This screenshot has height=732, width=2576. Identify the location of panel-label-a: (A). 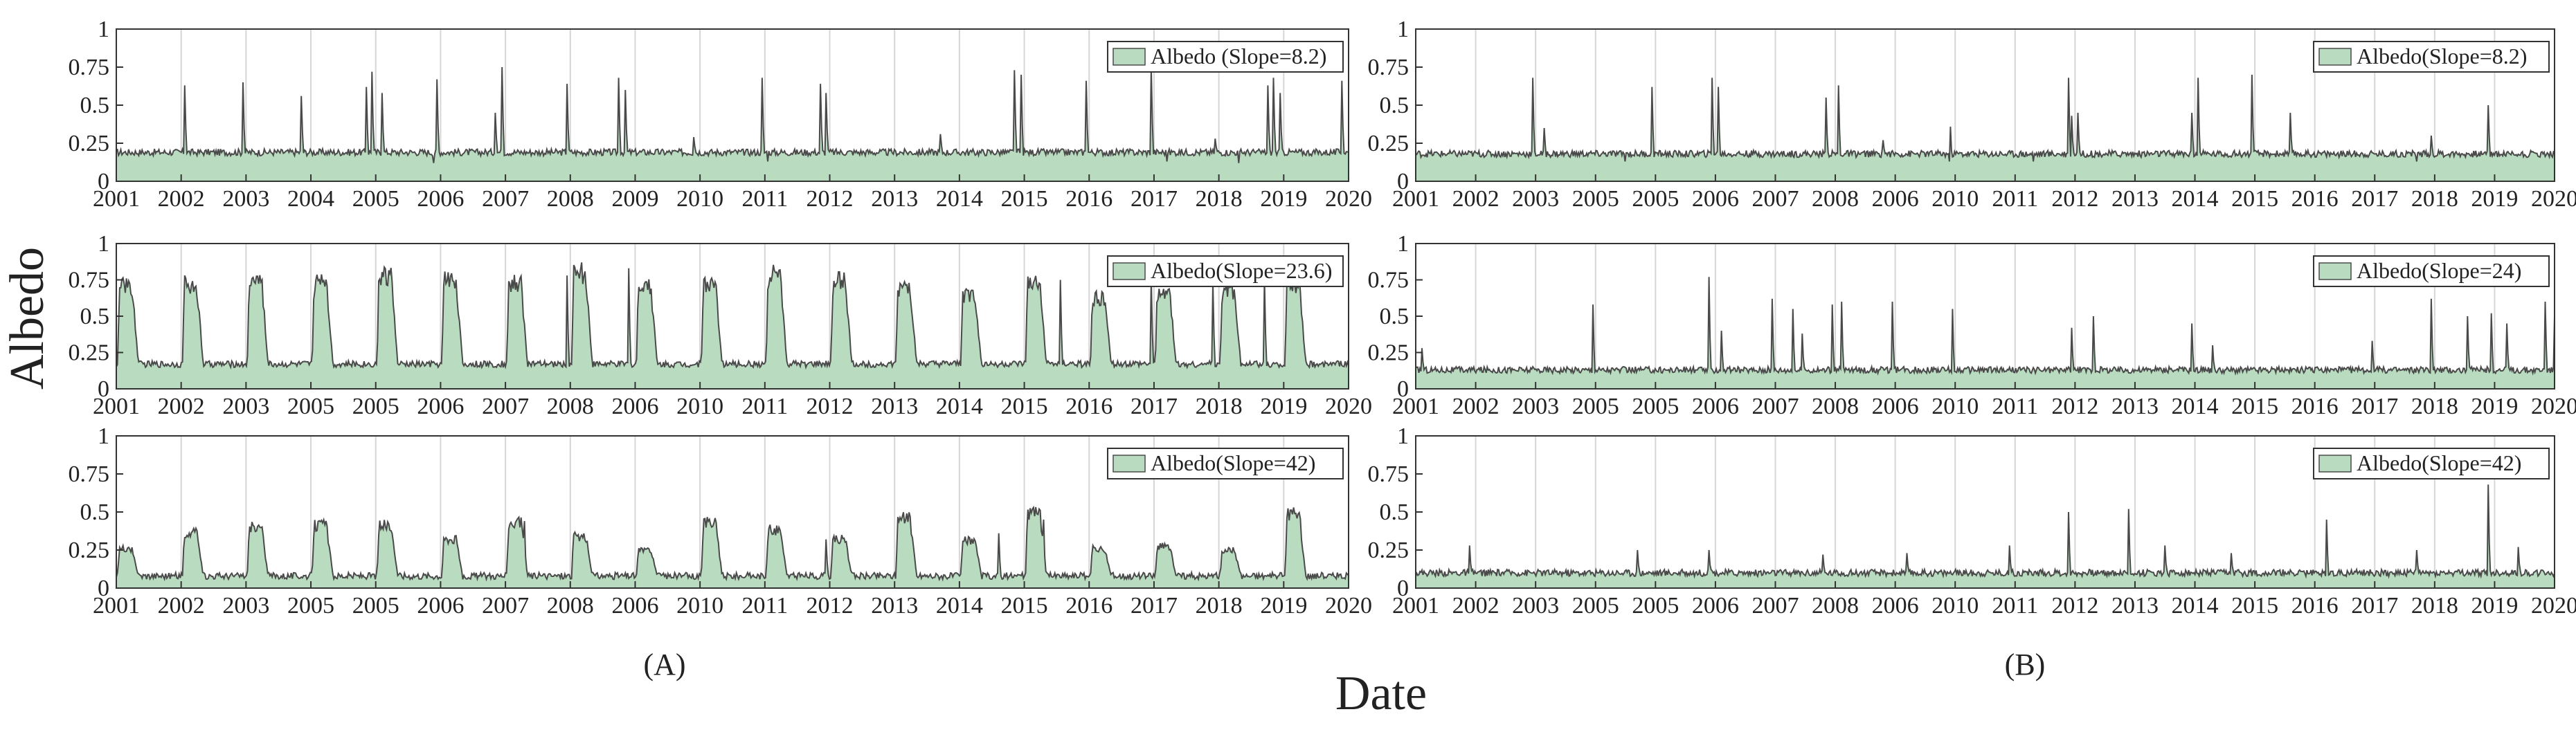
(664, 664).